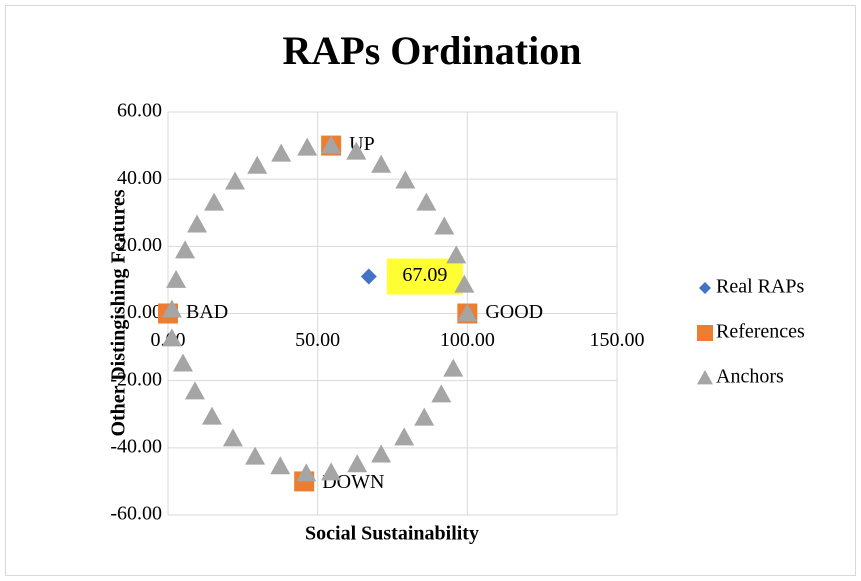  Describe the element at coordinates (760, 332) in the screenshot. I see `legend-label: References` at that location.